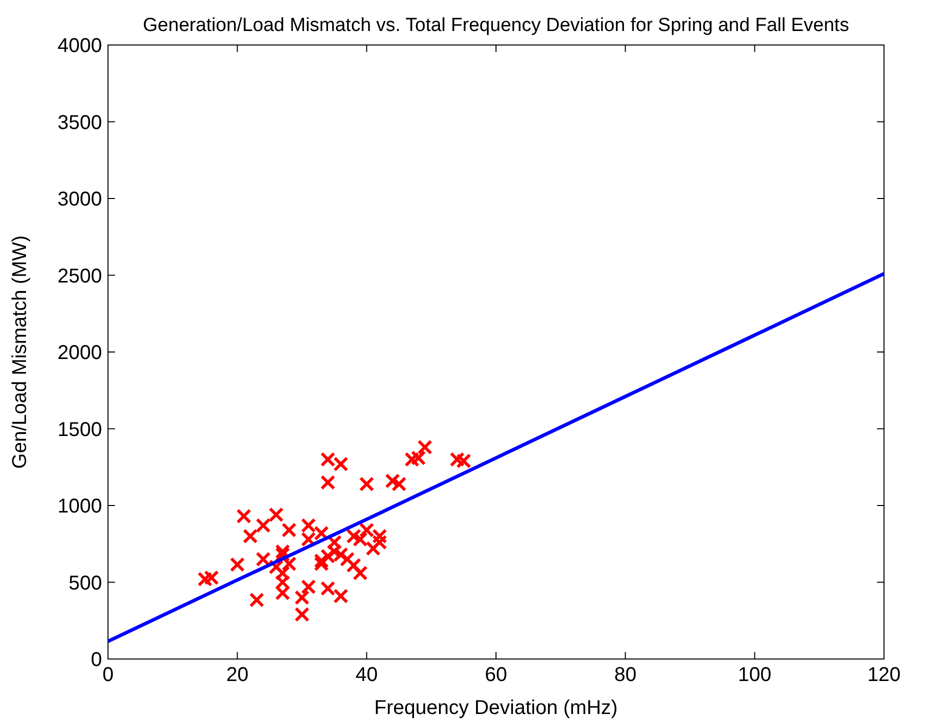 The width and height of the screenshot is (927, 726). Describe the element at coordinates (80, 123) in the screenshot. I see `y-tick-label: 3500` at that location.